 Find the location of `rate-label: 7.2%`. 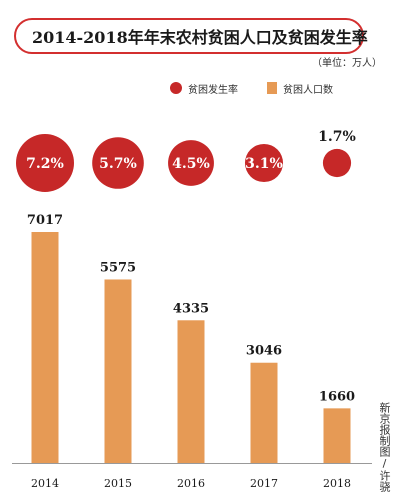

rate-label: 7.2% is located at coordinates (45, 164).